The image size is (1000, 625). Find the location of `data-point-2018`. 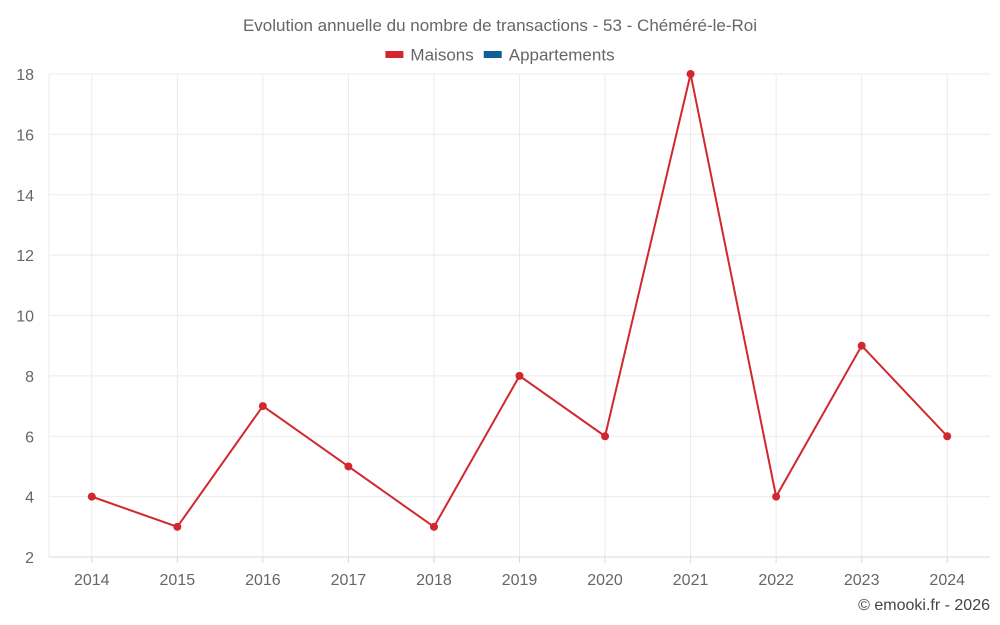

data-point-2018 is located at coordinates (433, 526).